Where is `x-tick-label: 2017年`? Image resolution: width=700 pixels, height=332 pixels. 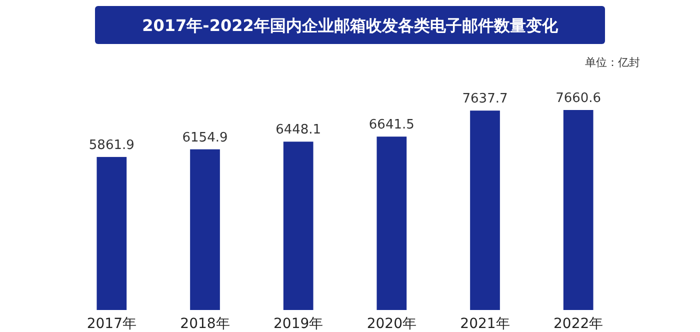 x-tick-label: 2017年 is located at coordinates (111, 324).